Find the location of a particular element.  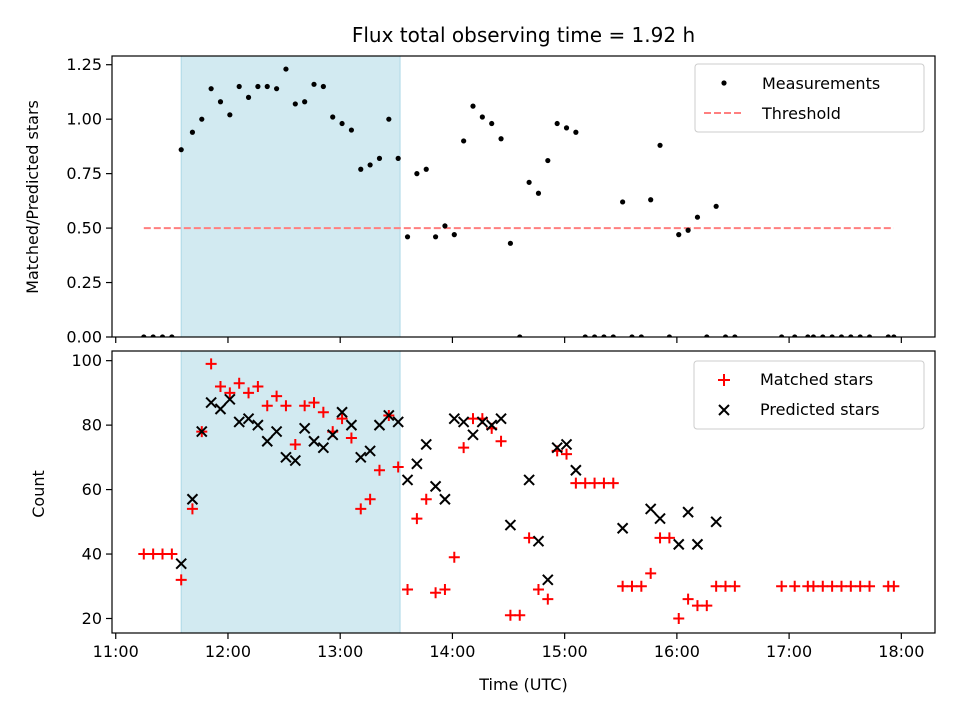

y-tick-label: 20 is located at coordinates (92, 618).